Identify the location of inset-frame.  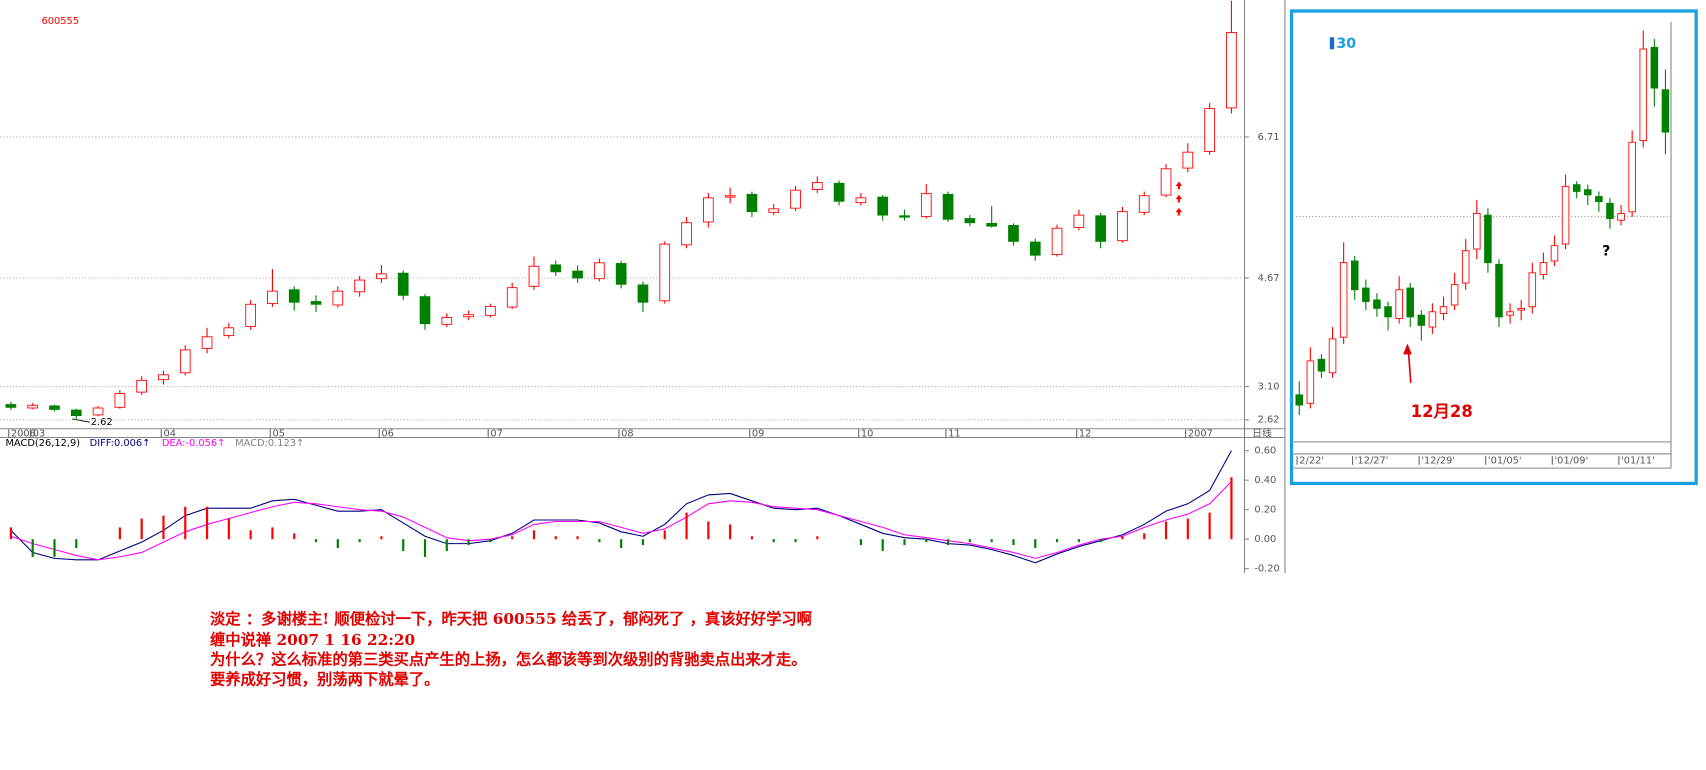
(1493, 247).